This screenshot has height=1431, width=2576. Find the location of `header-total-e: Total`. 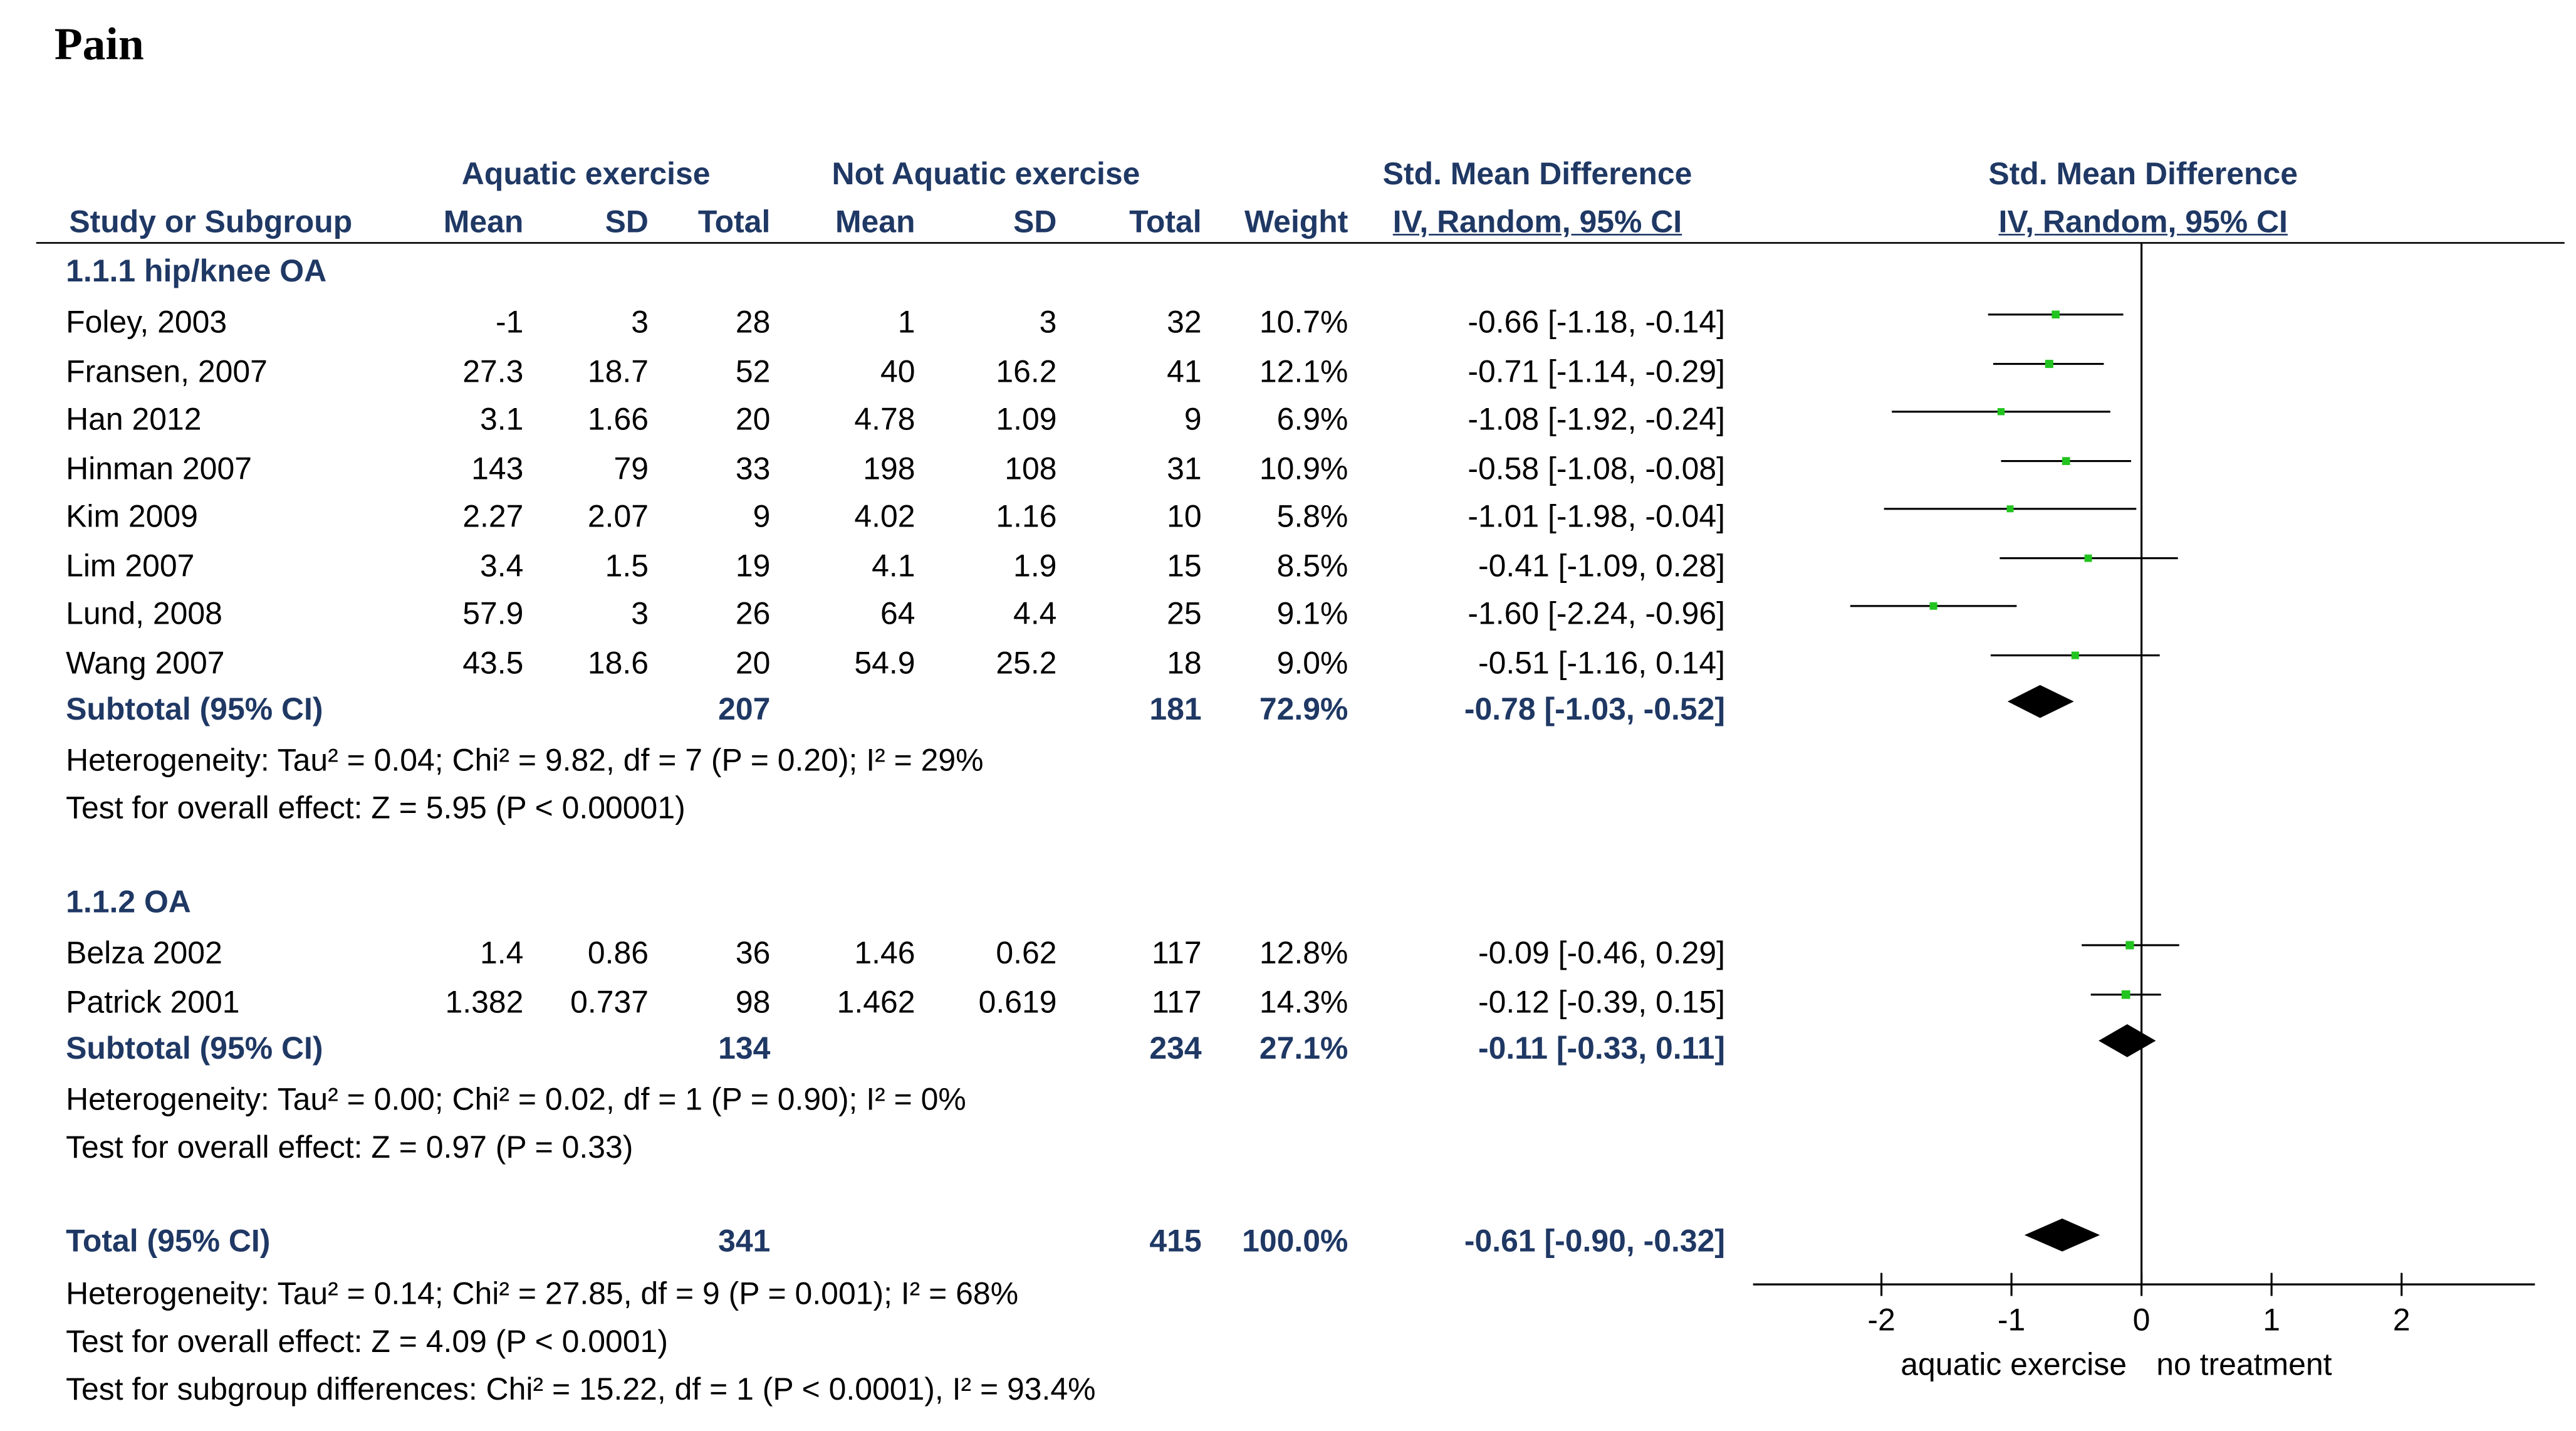

header-total-e: Total is located at coordinates (734, 223).